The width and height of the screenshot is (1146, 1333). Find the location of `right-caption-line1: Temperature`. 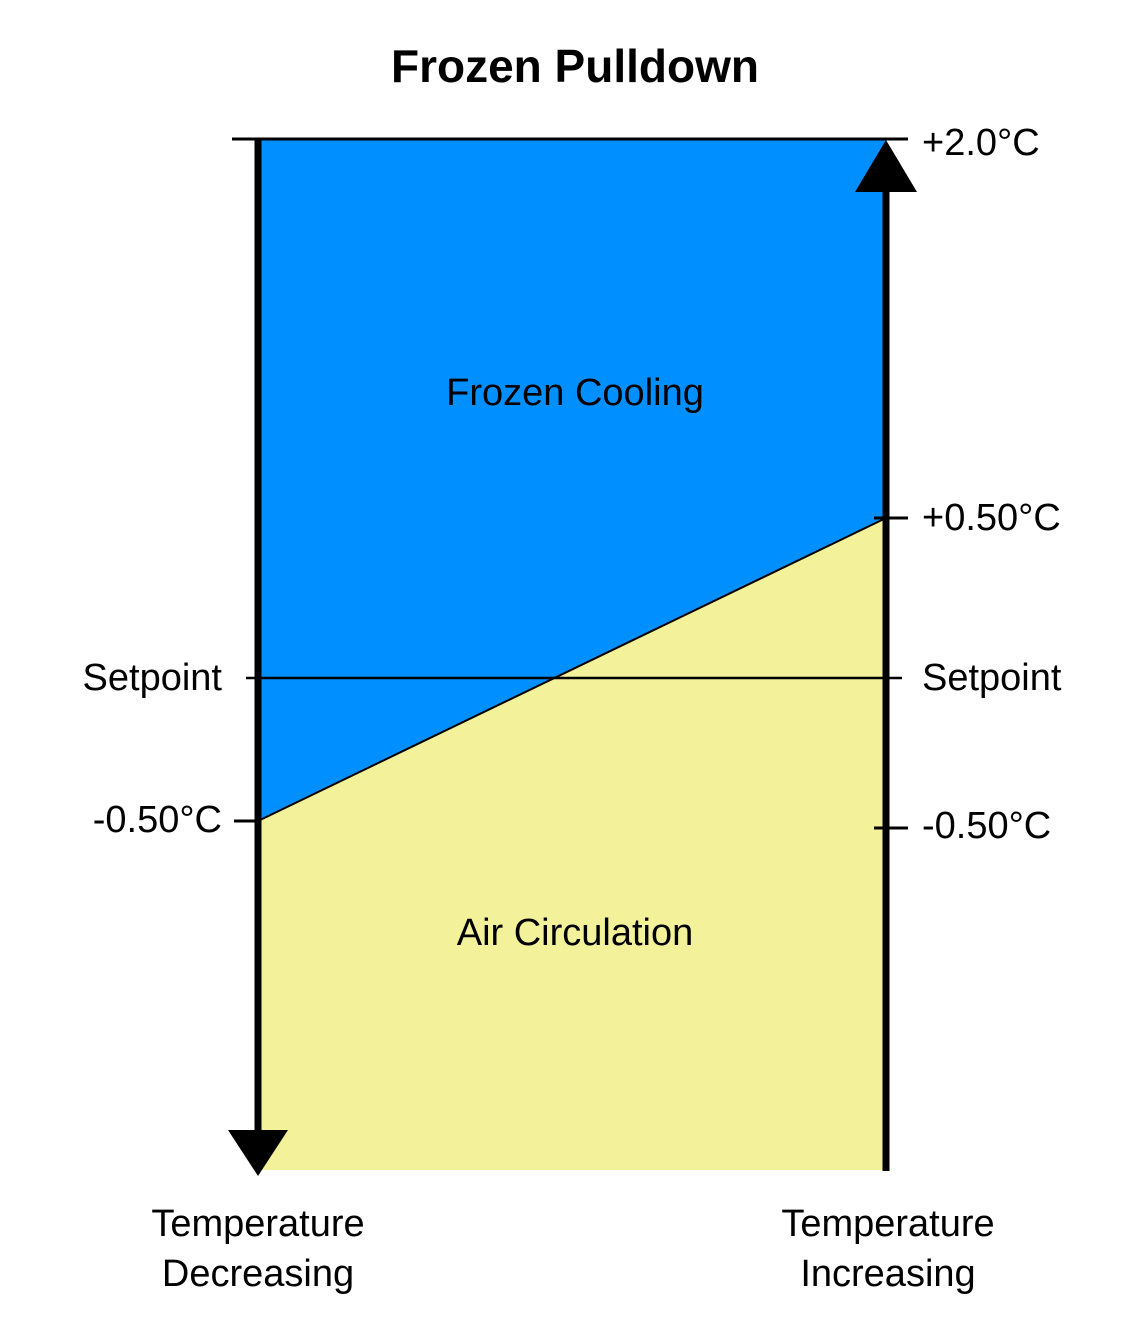

right-caption-line1: Temperature is located at coordinates (887, 1224).